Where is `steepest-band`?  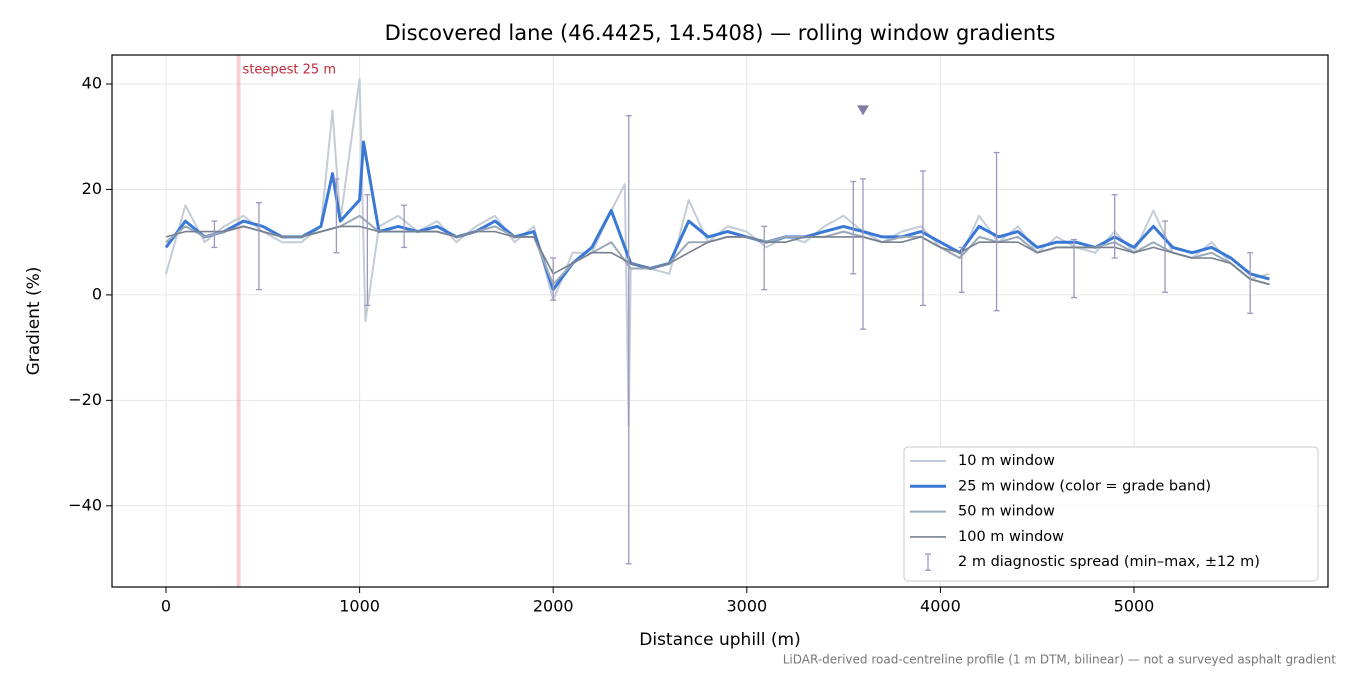 steepest-band is located at coordinates (238, 321).